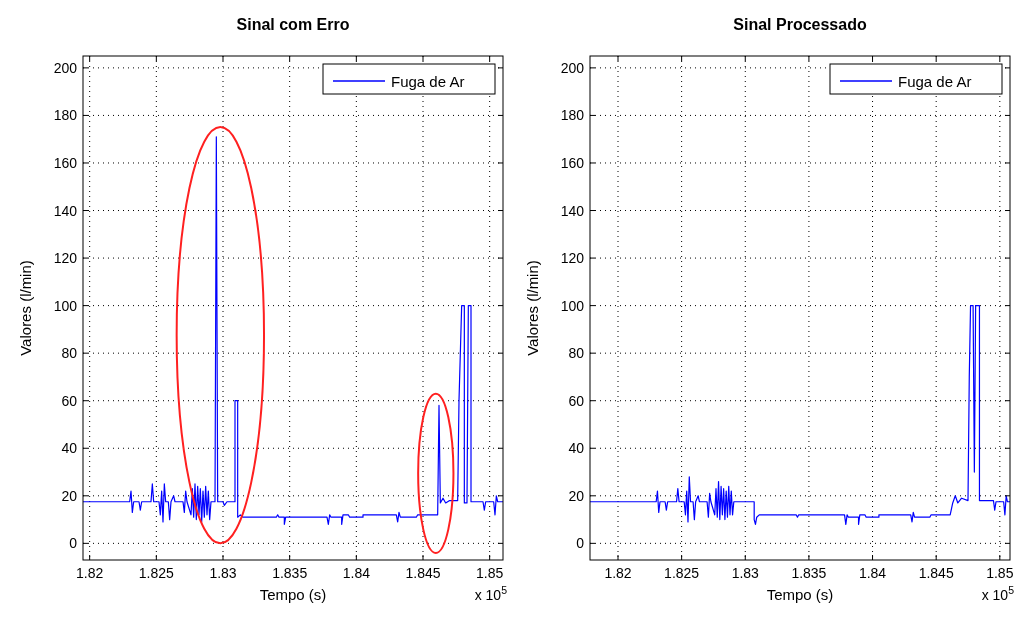 The width and height of the screenshot is (1030, 626). I want to click on chart-title: Sinal com Erro, so click(293, 24).